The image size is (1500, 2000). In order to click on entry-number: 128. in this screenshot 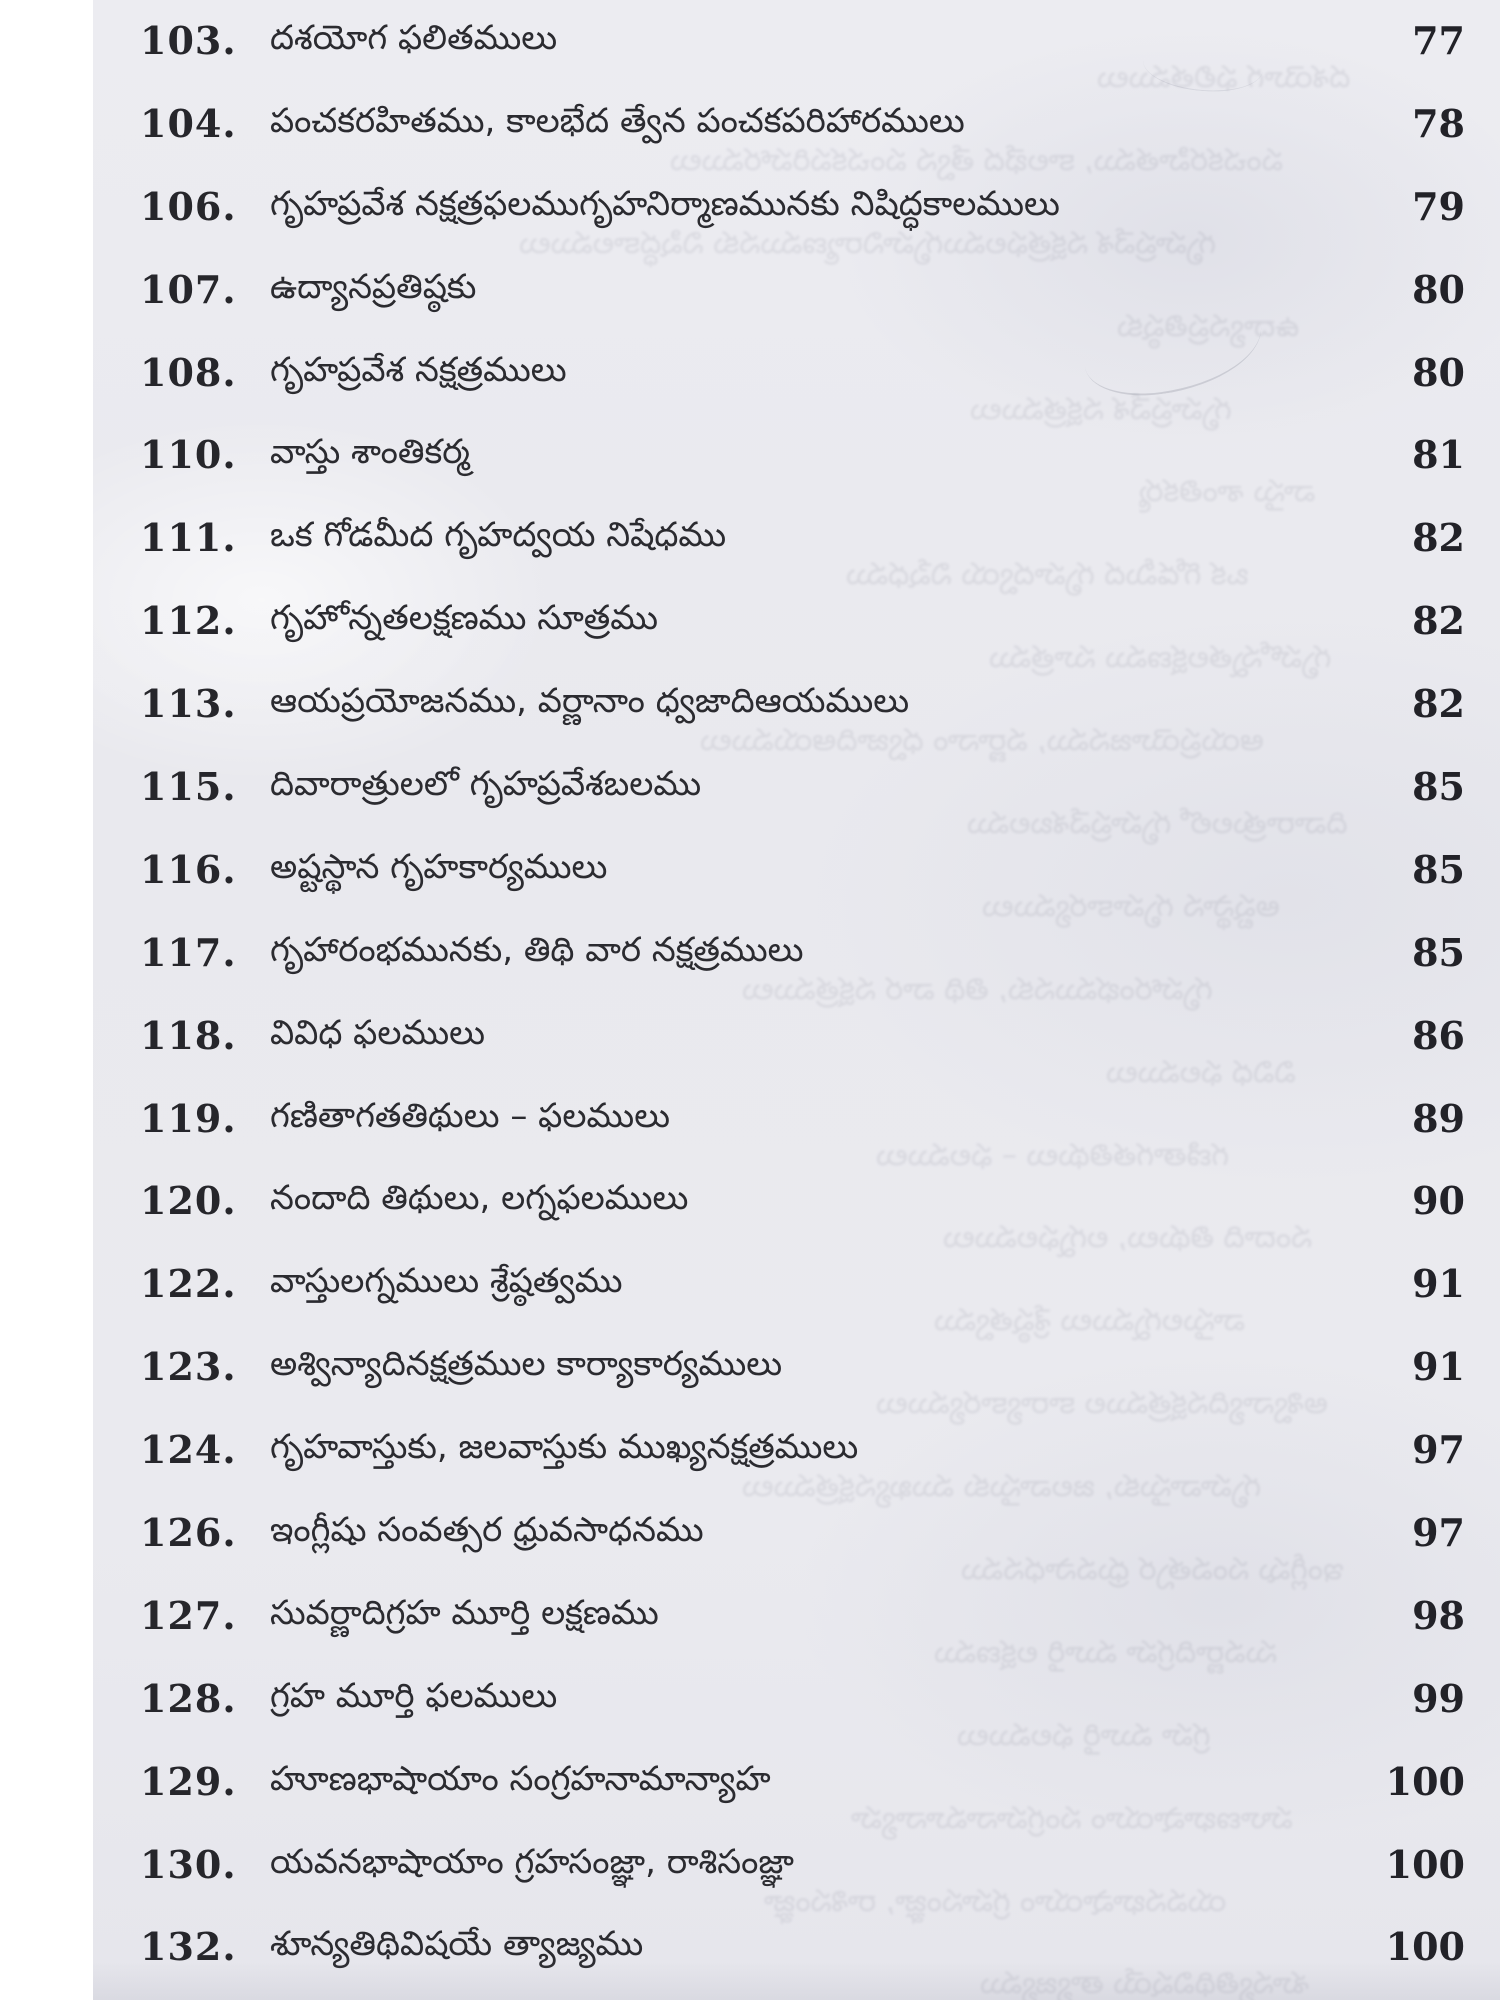, I will do `click(188, 1698)`.